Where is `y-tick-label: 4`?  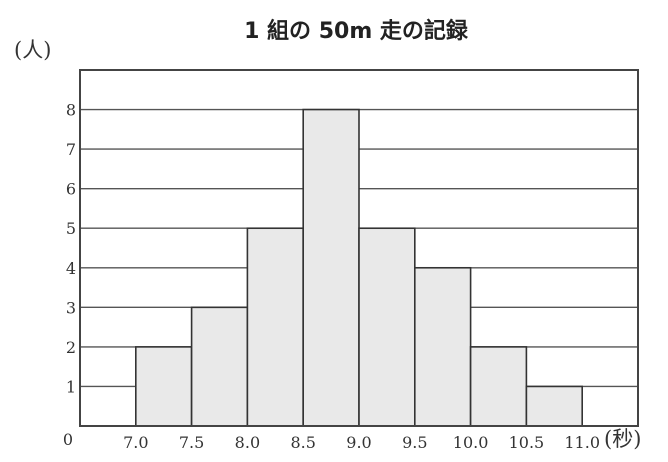
y-tick-label: 4 is located at coordinates (71, 268).